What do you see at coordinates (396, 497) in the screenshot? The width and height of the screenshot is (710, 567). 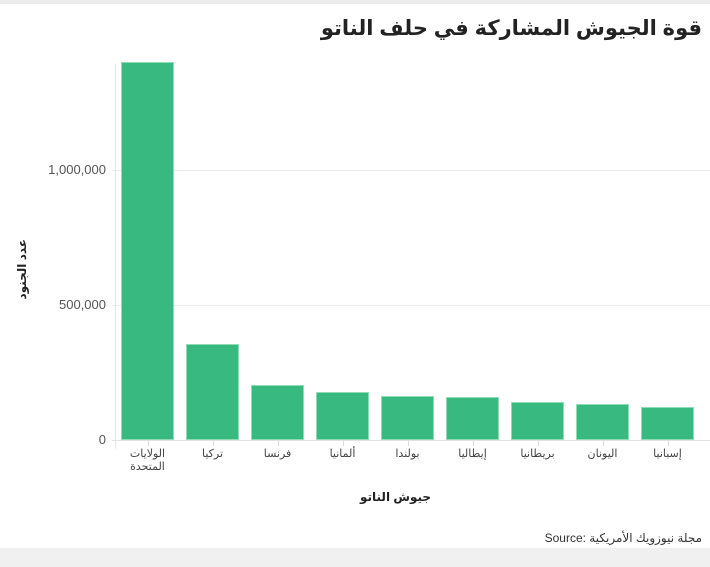 I see `x-axis-label: جيوش الناتو` at bounding box center [396, 497].